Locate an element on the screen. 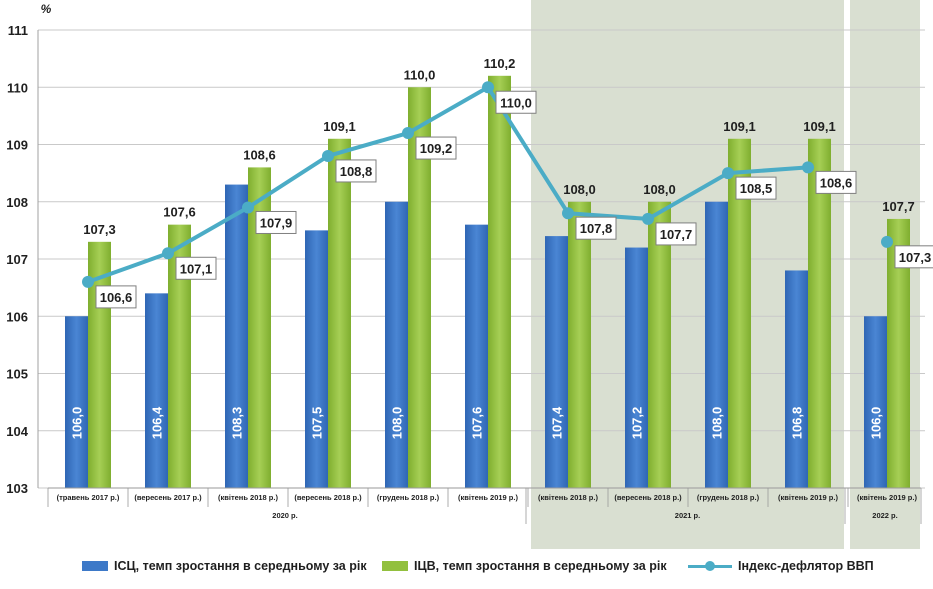 The width and height of the screenshot is (933, 589). y-tick-label: 107 is located at coordinates (17, 259).